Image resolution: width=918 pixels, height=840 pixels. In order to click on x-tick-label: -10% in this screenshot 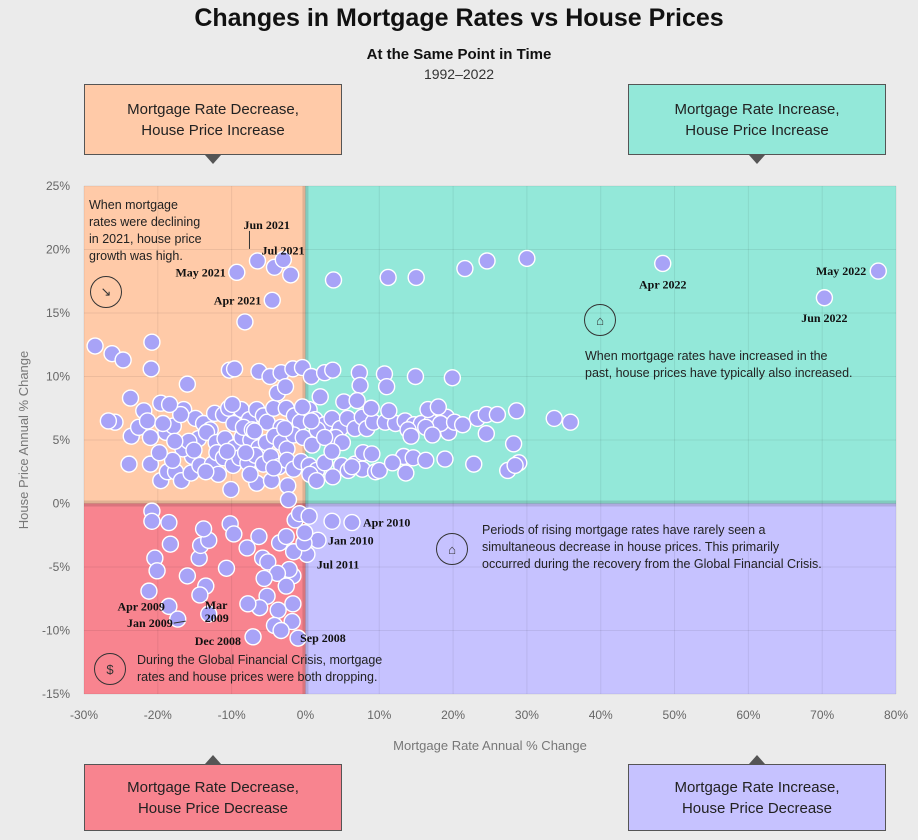, I will do `click(232, 715)`.